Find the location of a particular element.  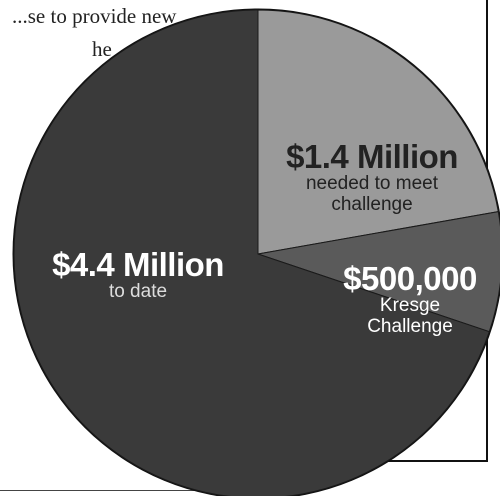

slice-sub-label: Challenge is located at coordinates (410, 326).